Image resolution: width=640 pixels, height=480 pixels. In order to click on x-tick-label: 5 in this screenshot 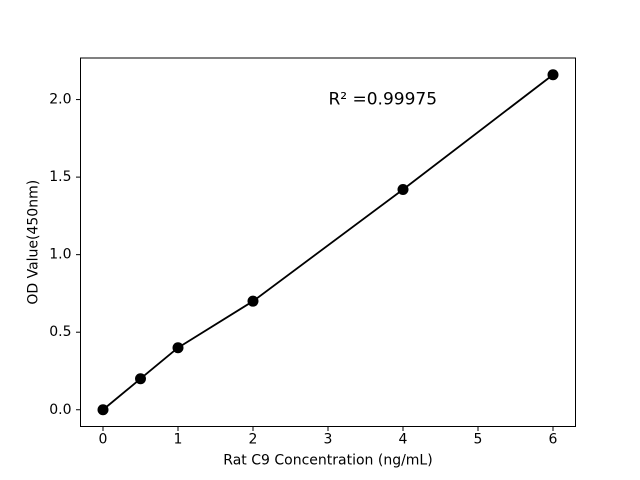, I will do `click(478, 440)`.